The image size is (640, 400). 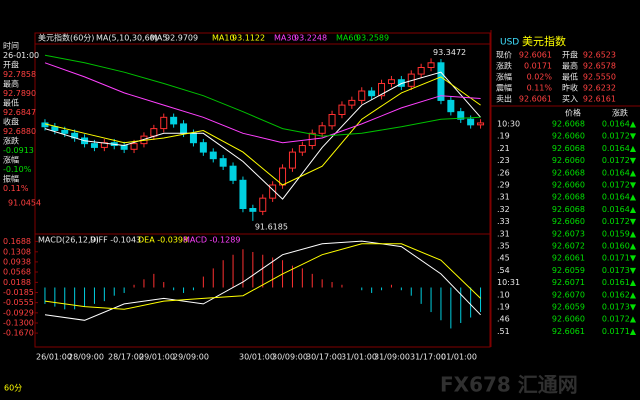 I want to click on info-value: 92.7890, so click(x=19, y=93).